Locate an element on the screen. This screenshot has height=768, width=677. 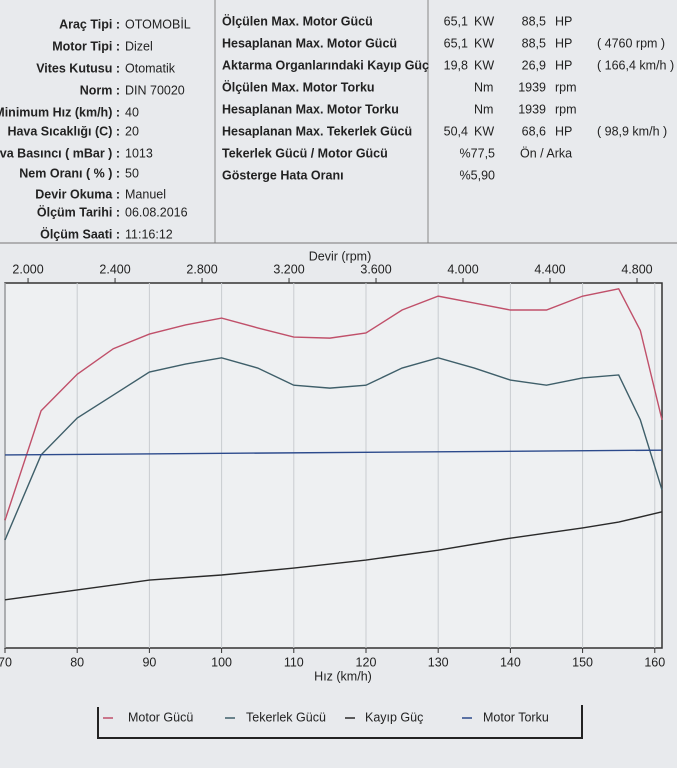
x-tick-label: 150 is located at coordinates (582, 662).